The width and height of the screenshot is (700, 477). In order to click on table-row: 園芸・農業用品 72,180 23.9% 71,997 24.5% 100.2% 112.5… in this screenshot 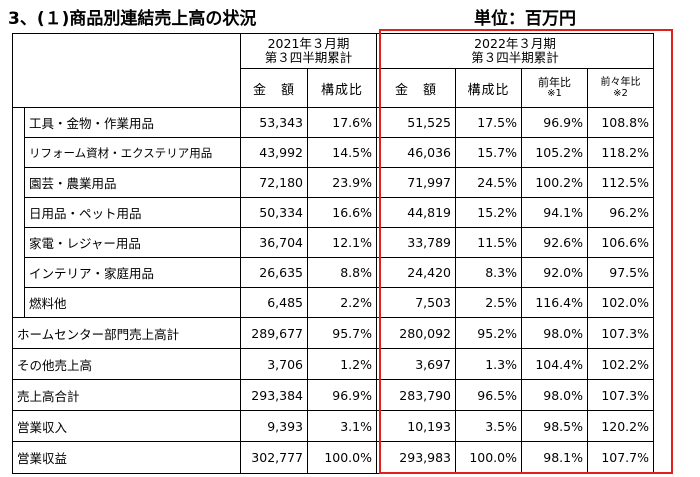, I will do `click(333, 182)`.